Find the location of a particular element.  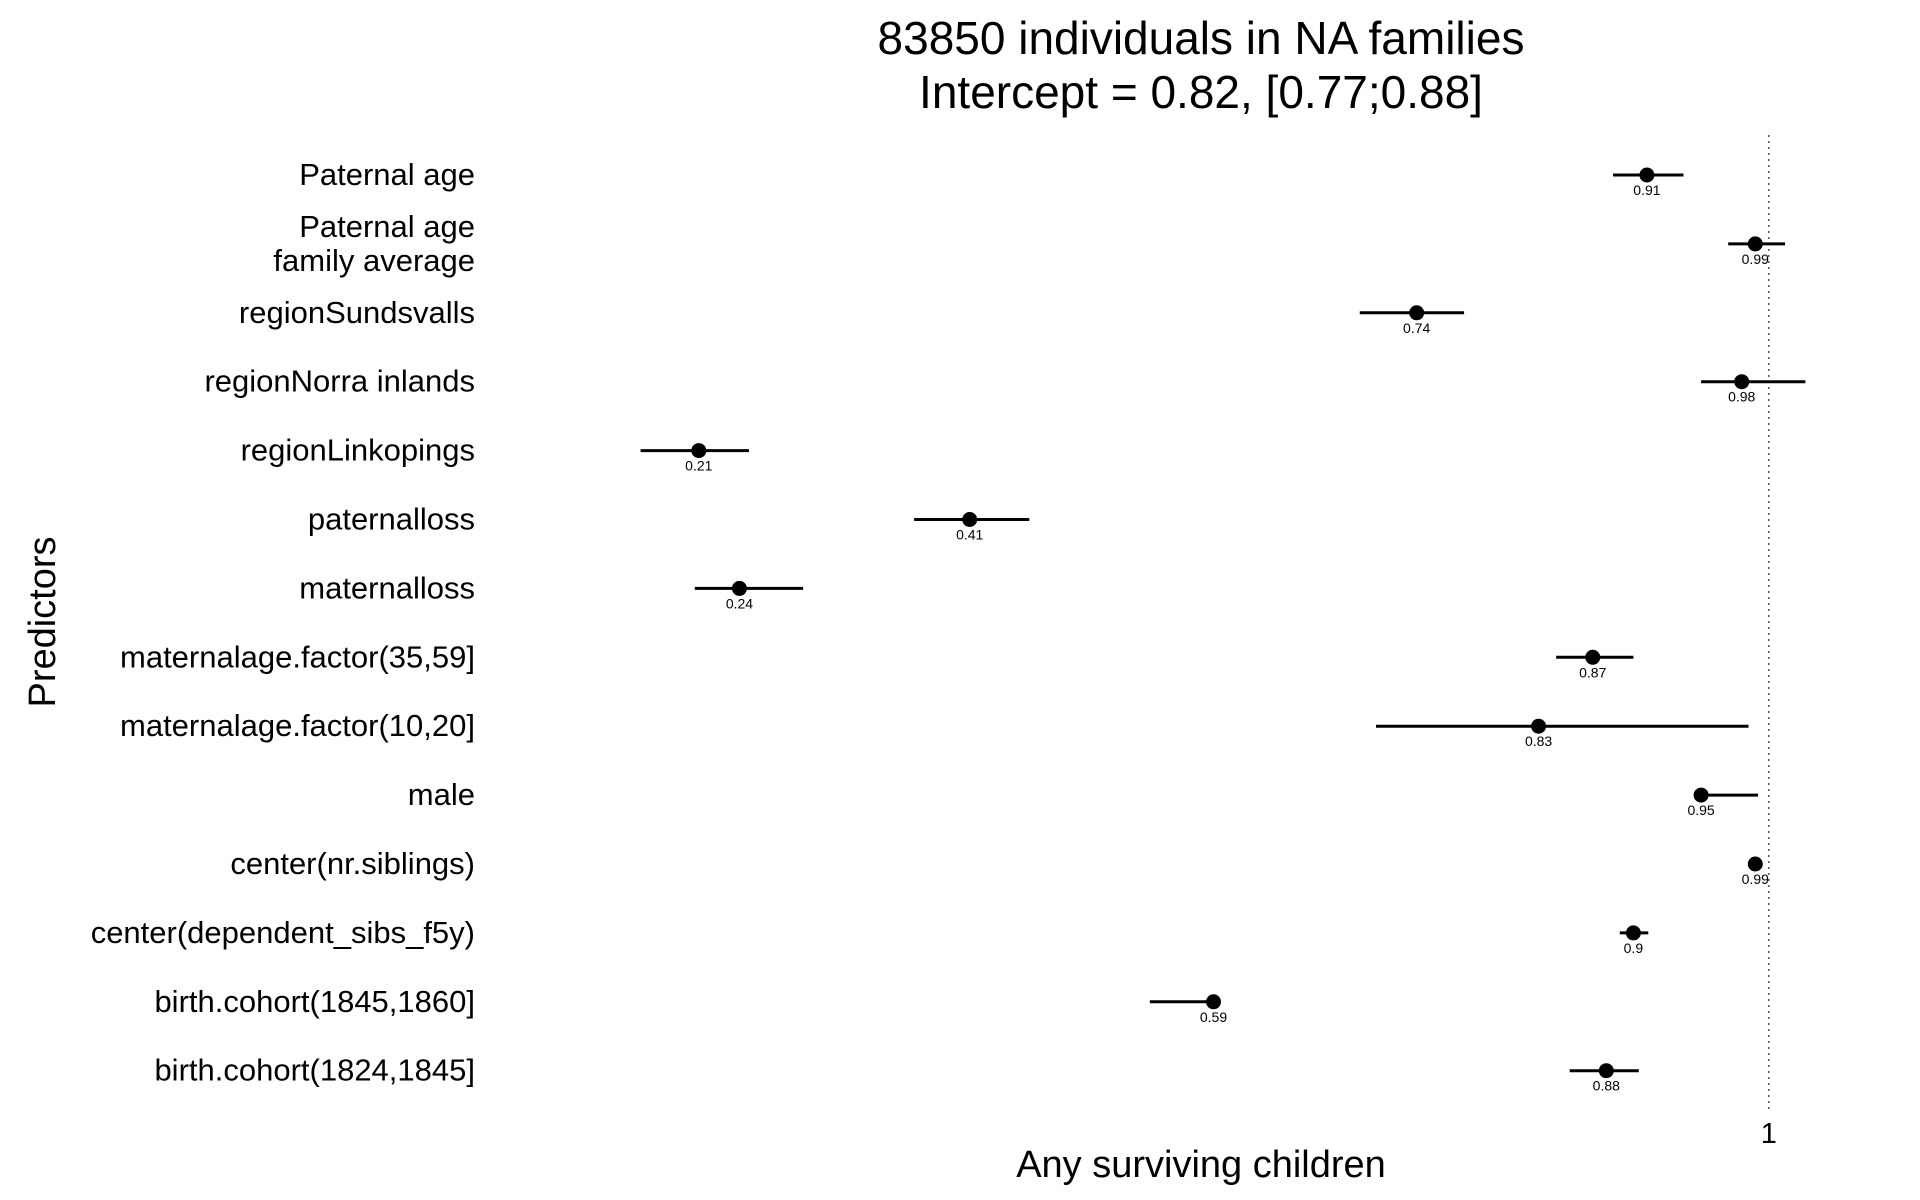

y-axis-title: Predictors is located at coordinates (43, 621).